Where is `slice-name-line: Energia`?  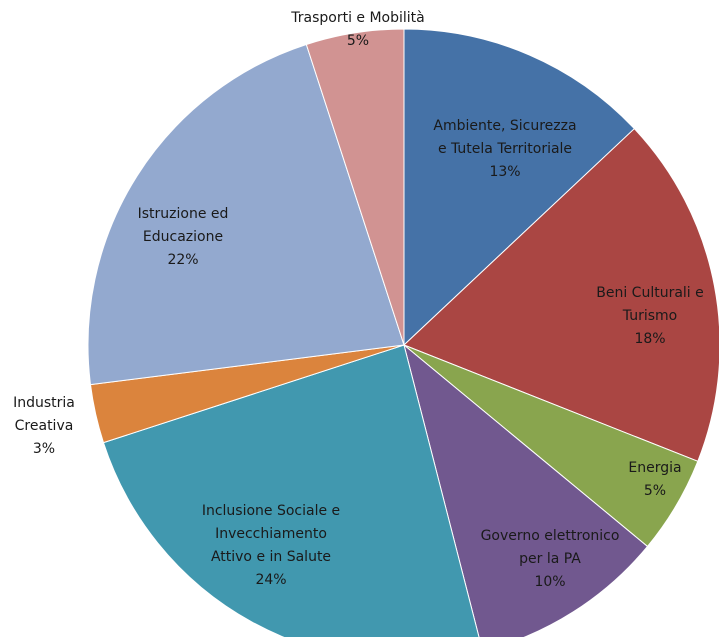
slice-name-line: Energia is located at coordinates (654, 468).